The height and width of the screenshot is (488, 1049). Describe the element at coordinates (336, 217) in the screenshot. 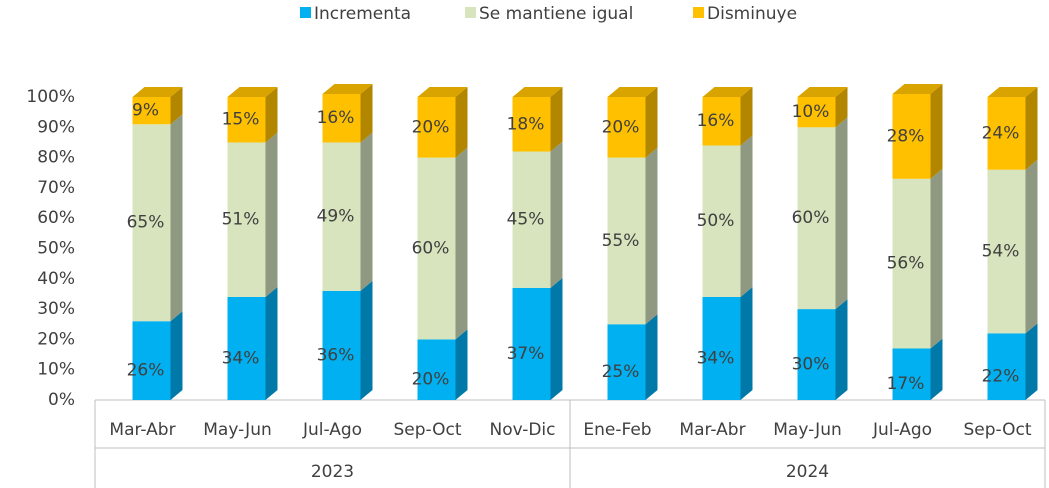

I see `data-label: 49%` at that location.